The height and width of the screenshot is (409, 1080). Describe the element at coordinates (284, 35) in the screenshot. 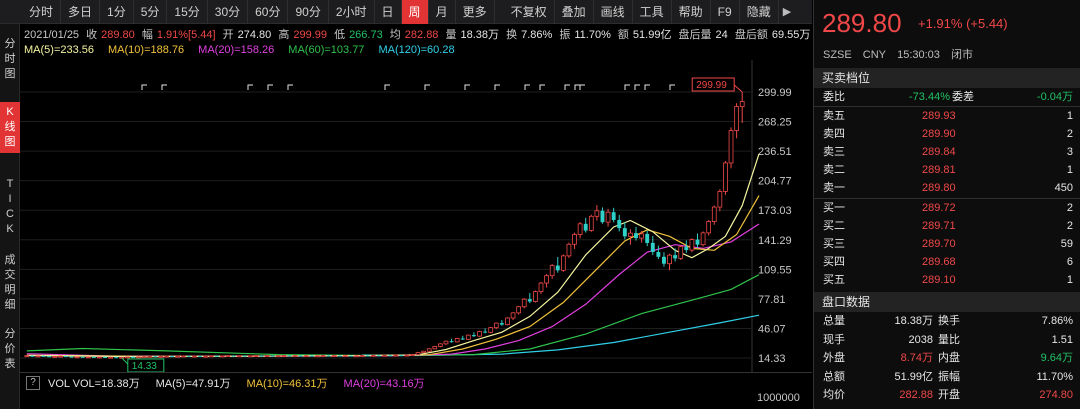

I see `high-label: 高` at that location.